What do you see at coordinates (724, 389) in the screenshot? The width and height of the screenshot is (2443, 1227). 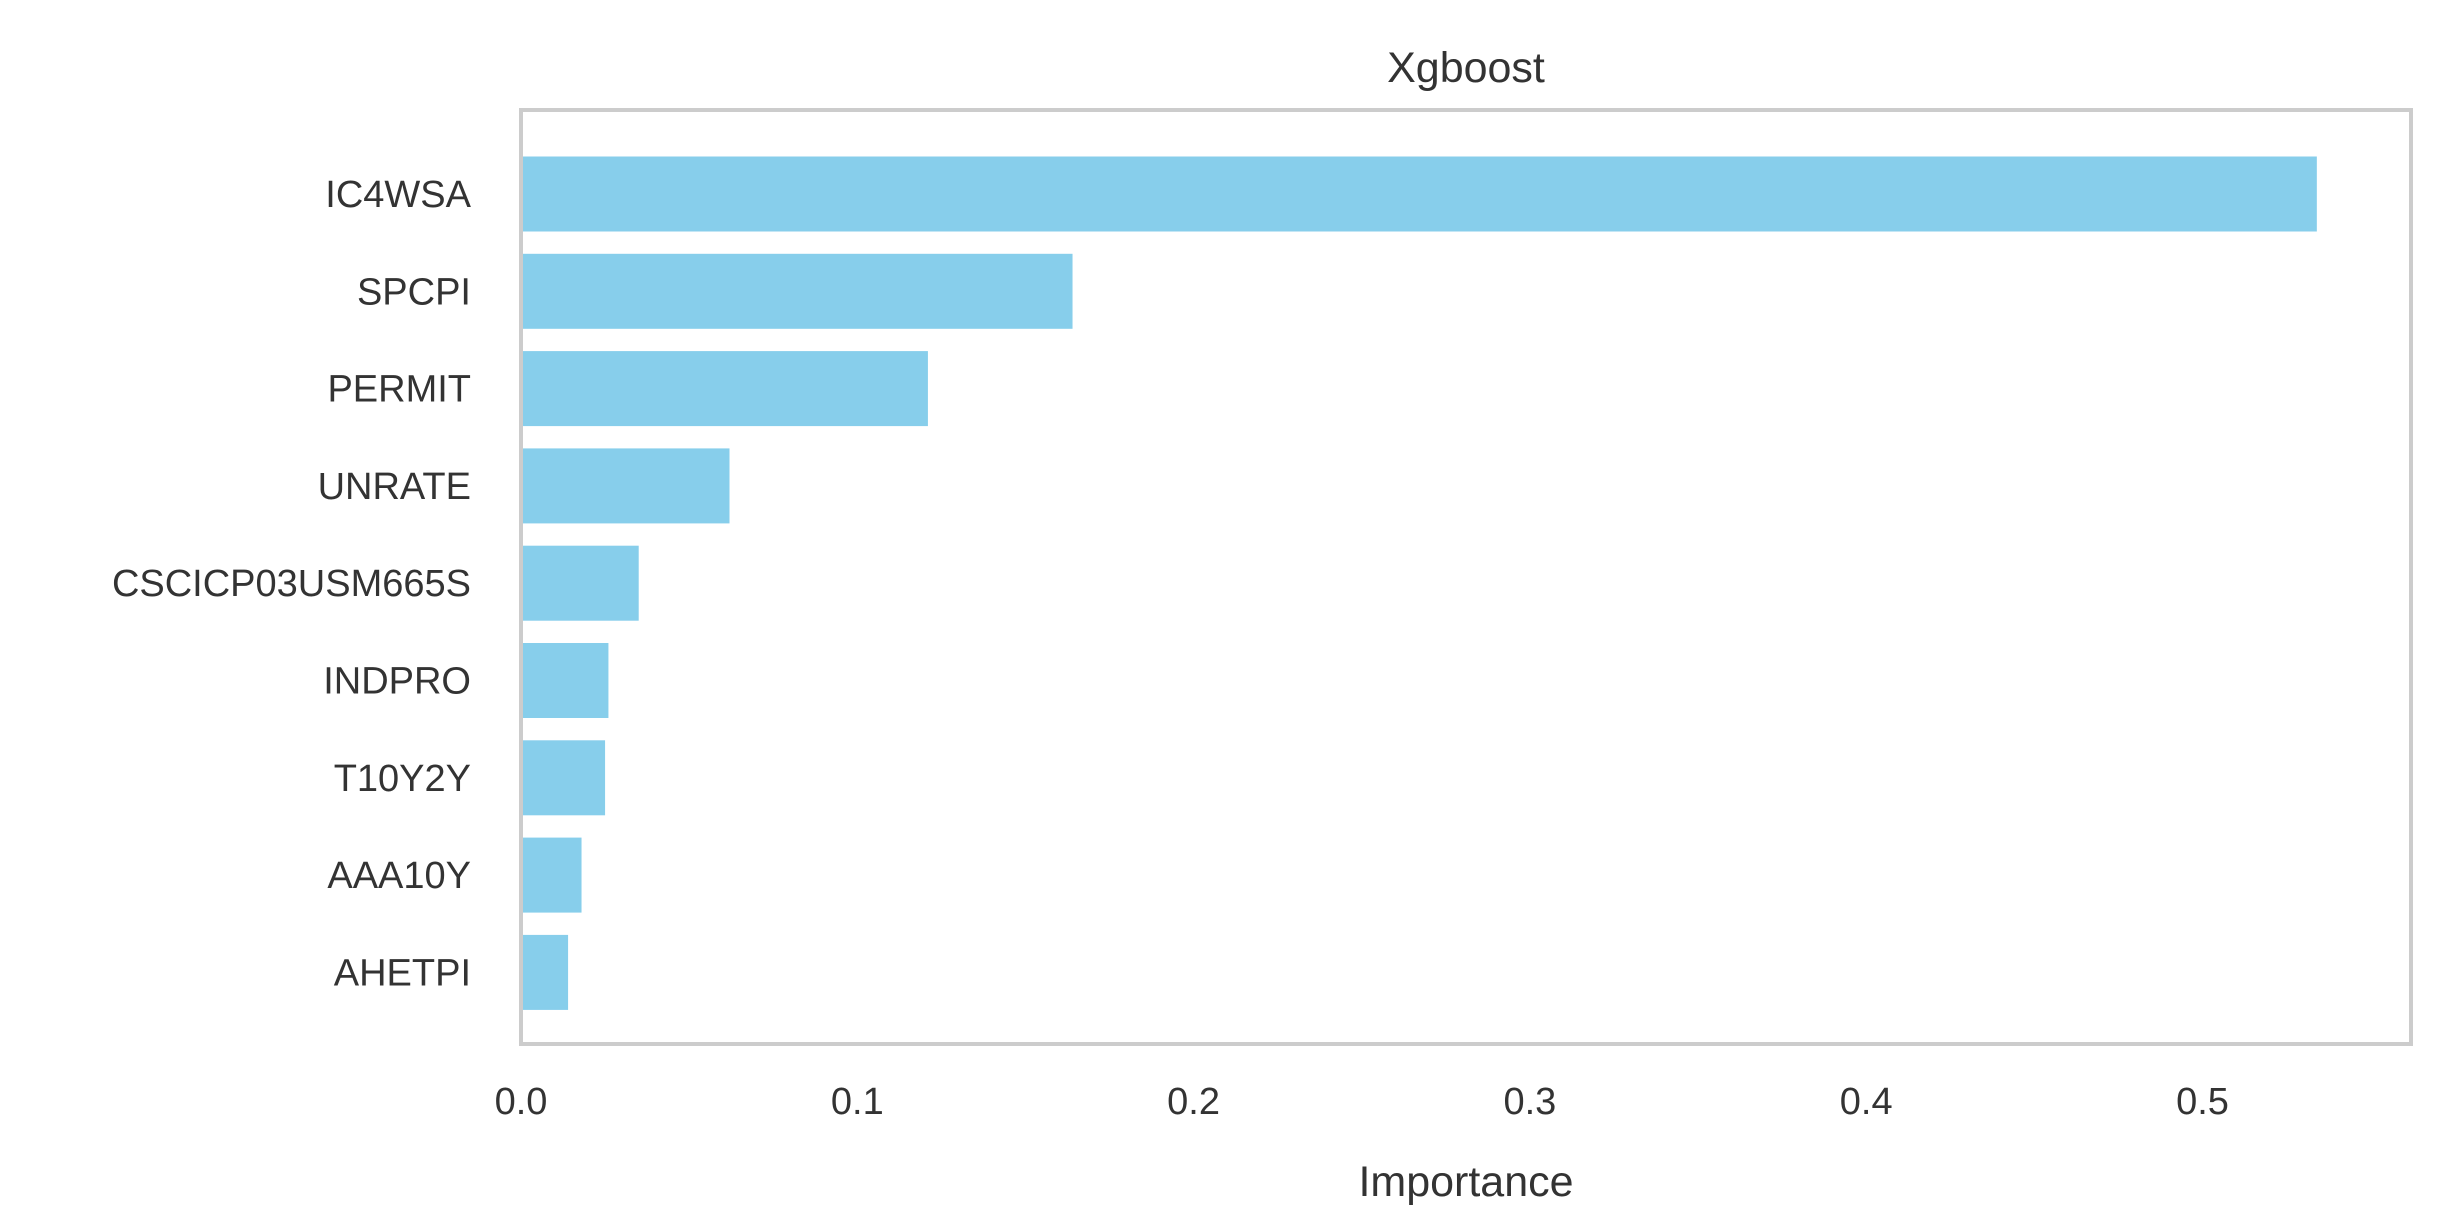 I see `bar-permit` at bounding box center [724, 389].